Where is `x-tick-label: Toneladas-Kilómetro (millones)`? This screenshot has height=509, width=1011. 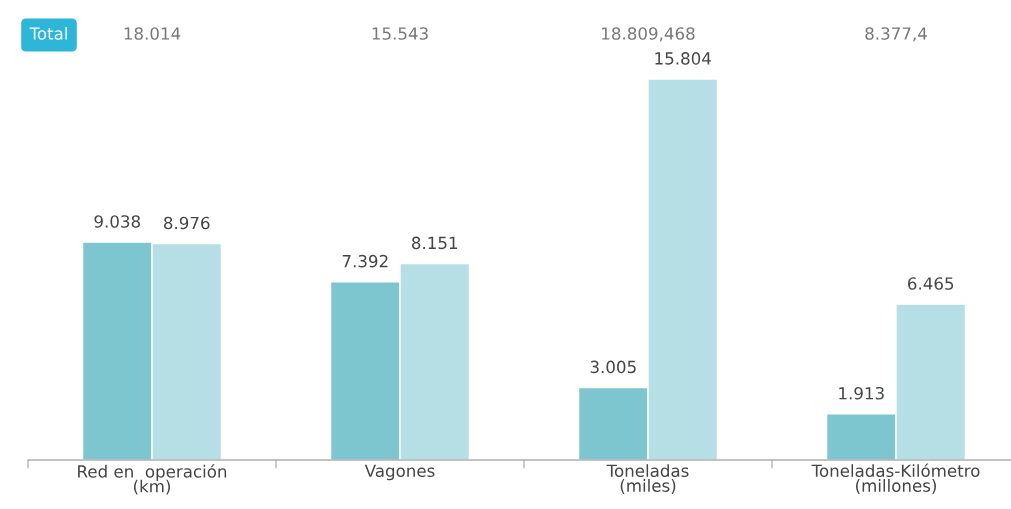
x-tick-label: Toneladas-Kilómetro (millones) is located at coordinates (895, 478).